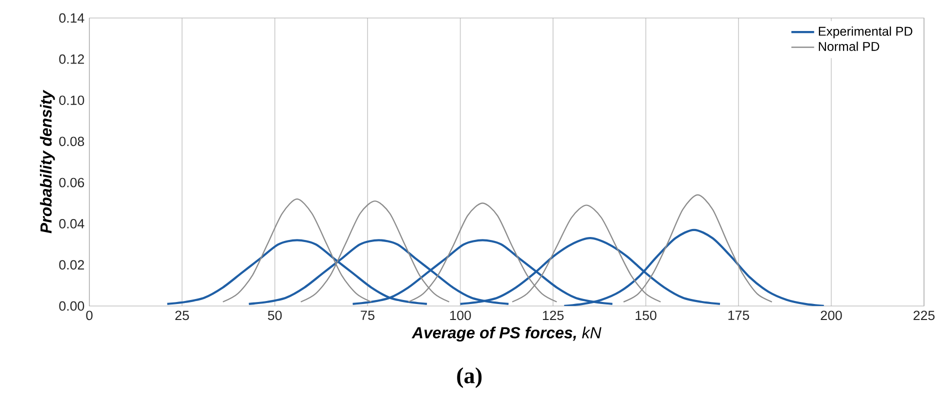 Image resolution: width=944 pixels, height=407 pixels. Describe the element at coordinates (275, 315) in the screenshot. I see `x-tick-label: 50` at that location.